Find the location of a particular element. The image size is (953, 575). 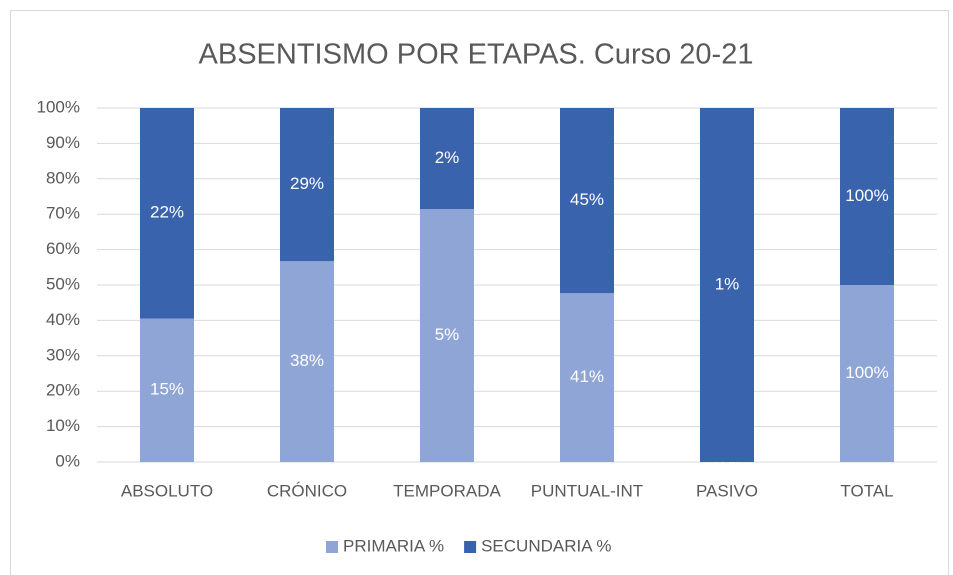

data-label: 38% is located at coordinates (307, 360).